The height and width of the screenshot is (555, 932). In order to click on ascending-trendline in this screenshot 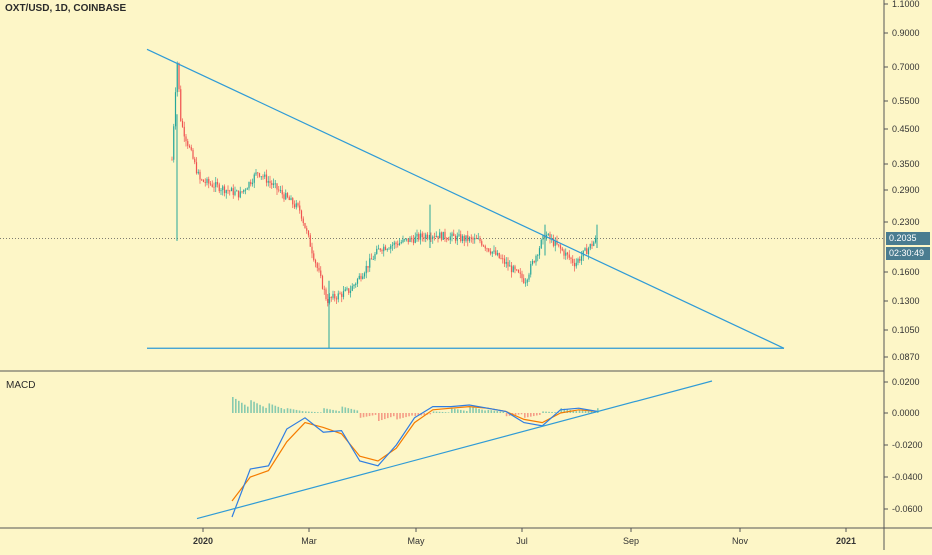, I will do `click(454, 450)`.